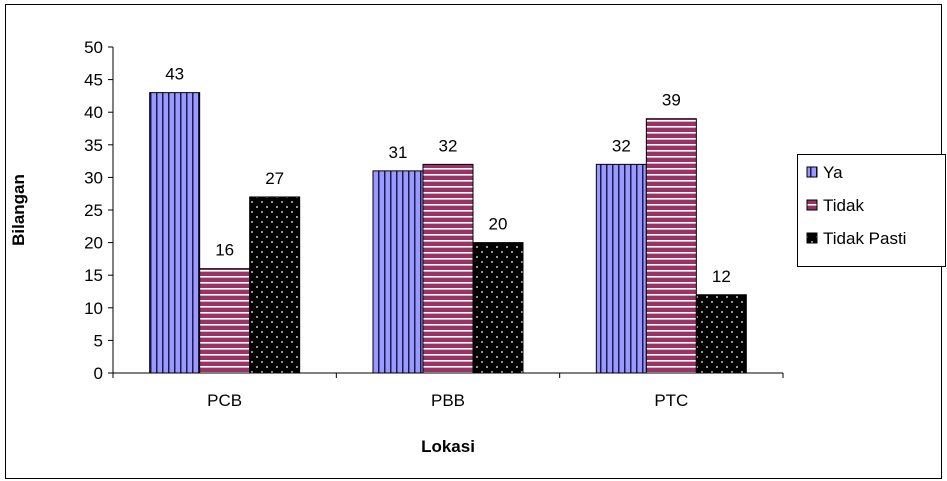  I want to click on data-label: 12, so click(721, 276).